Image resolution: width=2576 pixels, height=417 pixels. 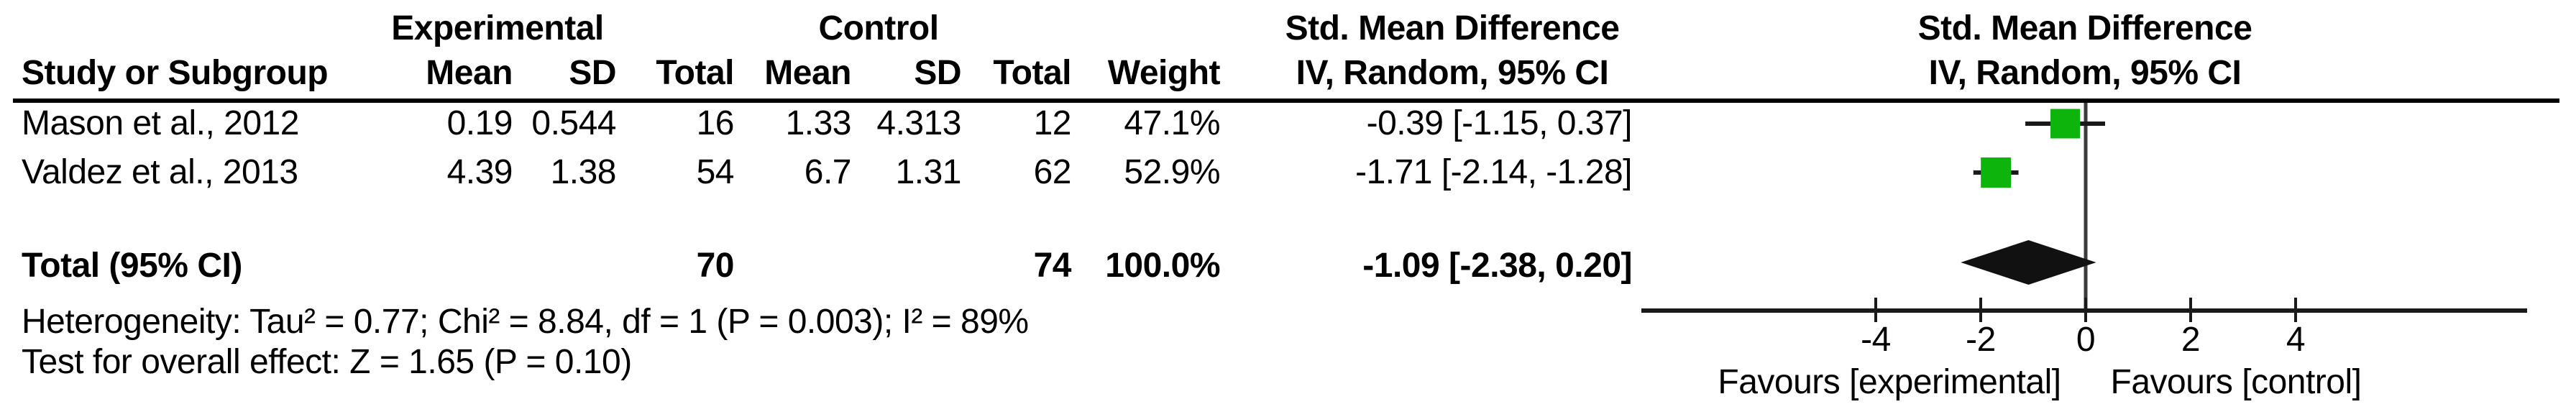 What do you see at coordinates (937, 73) in the screenshot?
I see `col-header-sd-ctl: SD` at bounding box center [937, 73].